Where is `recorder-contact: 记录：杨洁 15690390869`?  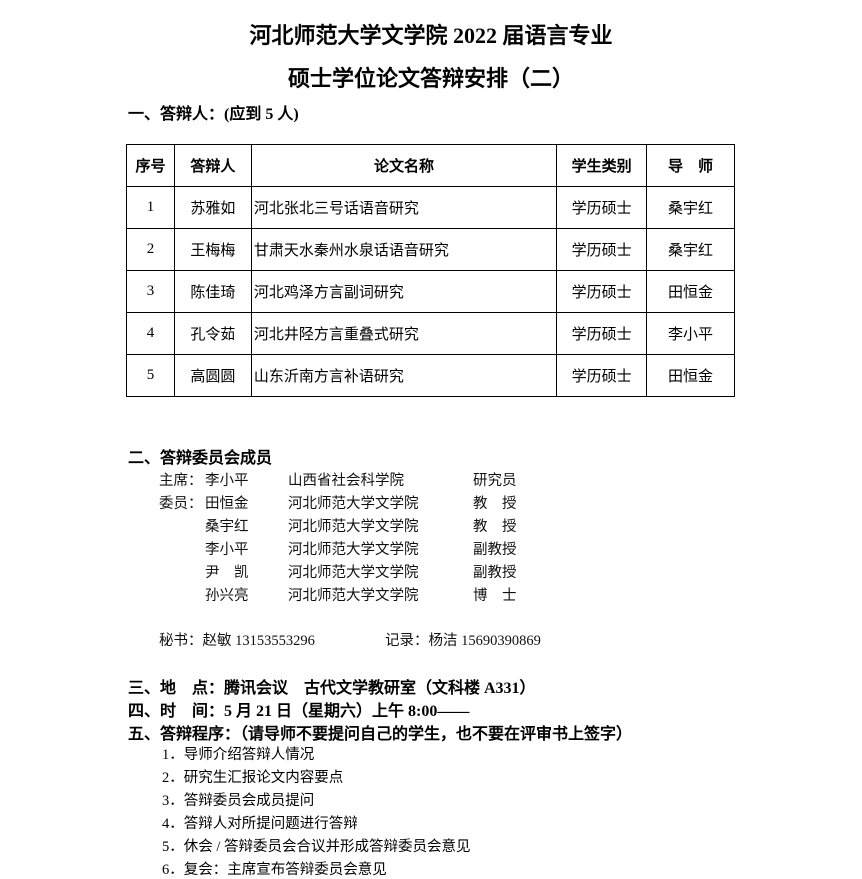
recorder-contact: 记录：杨洁 15690390869 is located at coordinates (463, 641).